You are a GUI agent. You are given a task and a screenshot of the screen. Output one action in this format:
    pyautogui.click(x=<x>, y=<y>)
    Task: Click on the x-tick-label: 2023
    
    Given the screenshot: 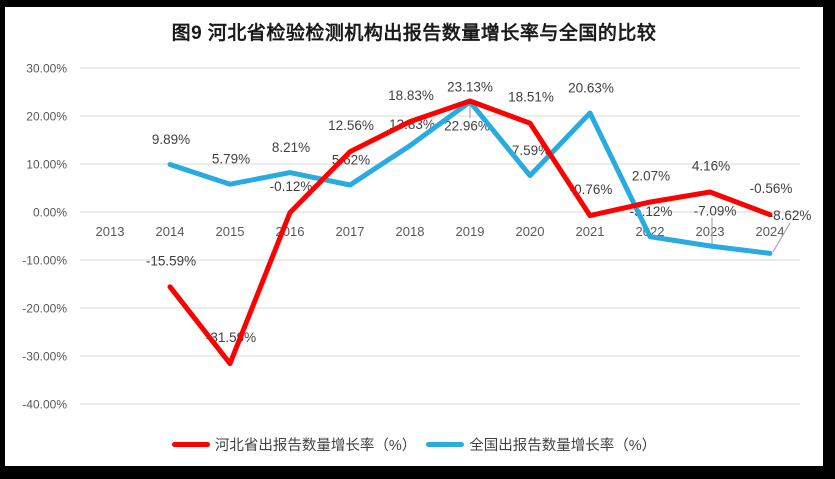 What is the action you would take?
    pyautogui.click(x=710, y=231)
    